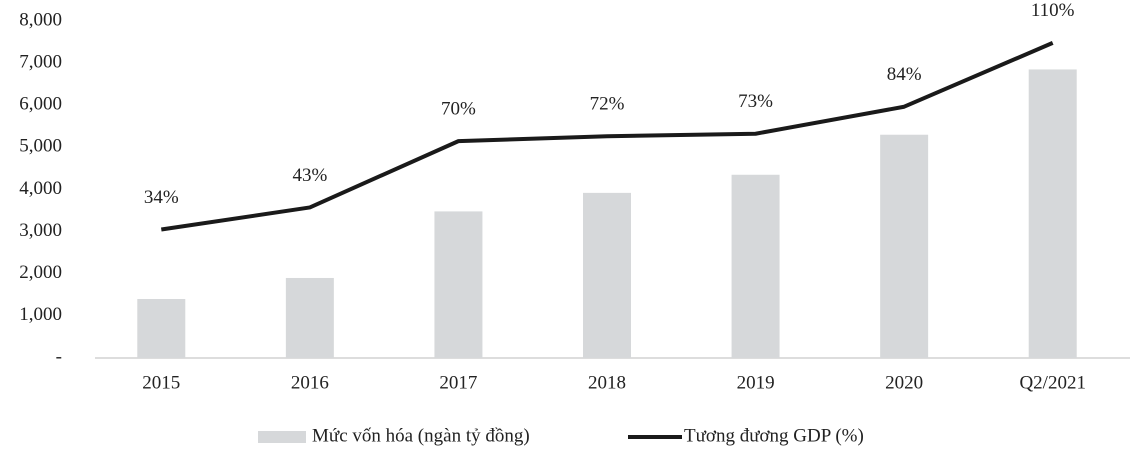 The width and height of the screenshot is (1132, 450). What do you see at coordinates (607, 104) in the screenshot?
I see `data-label: 72%` at bounding box center [607, 104].